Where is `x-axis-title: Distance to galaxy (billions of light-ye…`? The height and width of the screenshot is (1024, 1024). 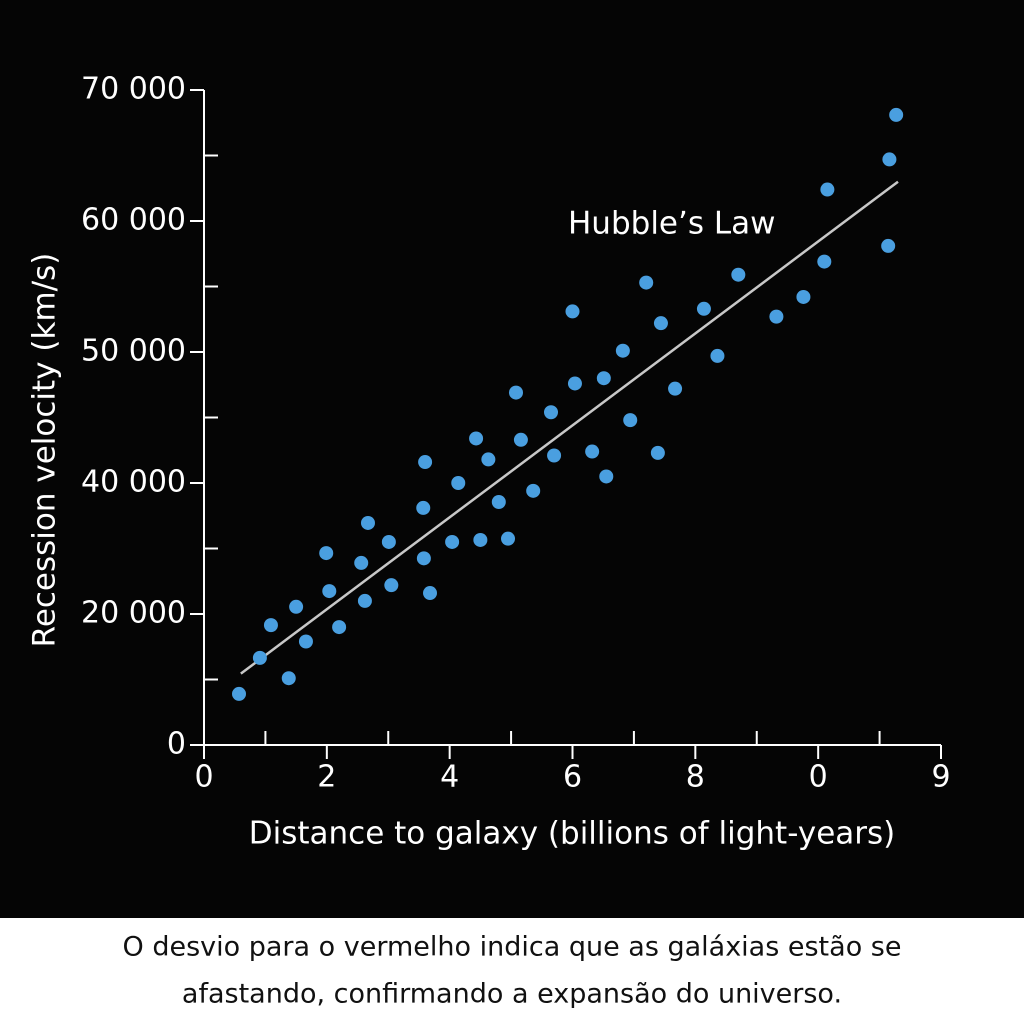
x-axis-title: Distance to galaxy (billions of light-ye… is located at coordinates (572, 834).